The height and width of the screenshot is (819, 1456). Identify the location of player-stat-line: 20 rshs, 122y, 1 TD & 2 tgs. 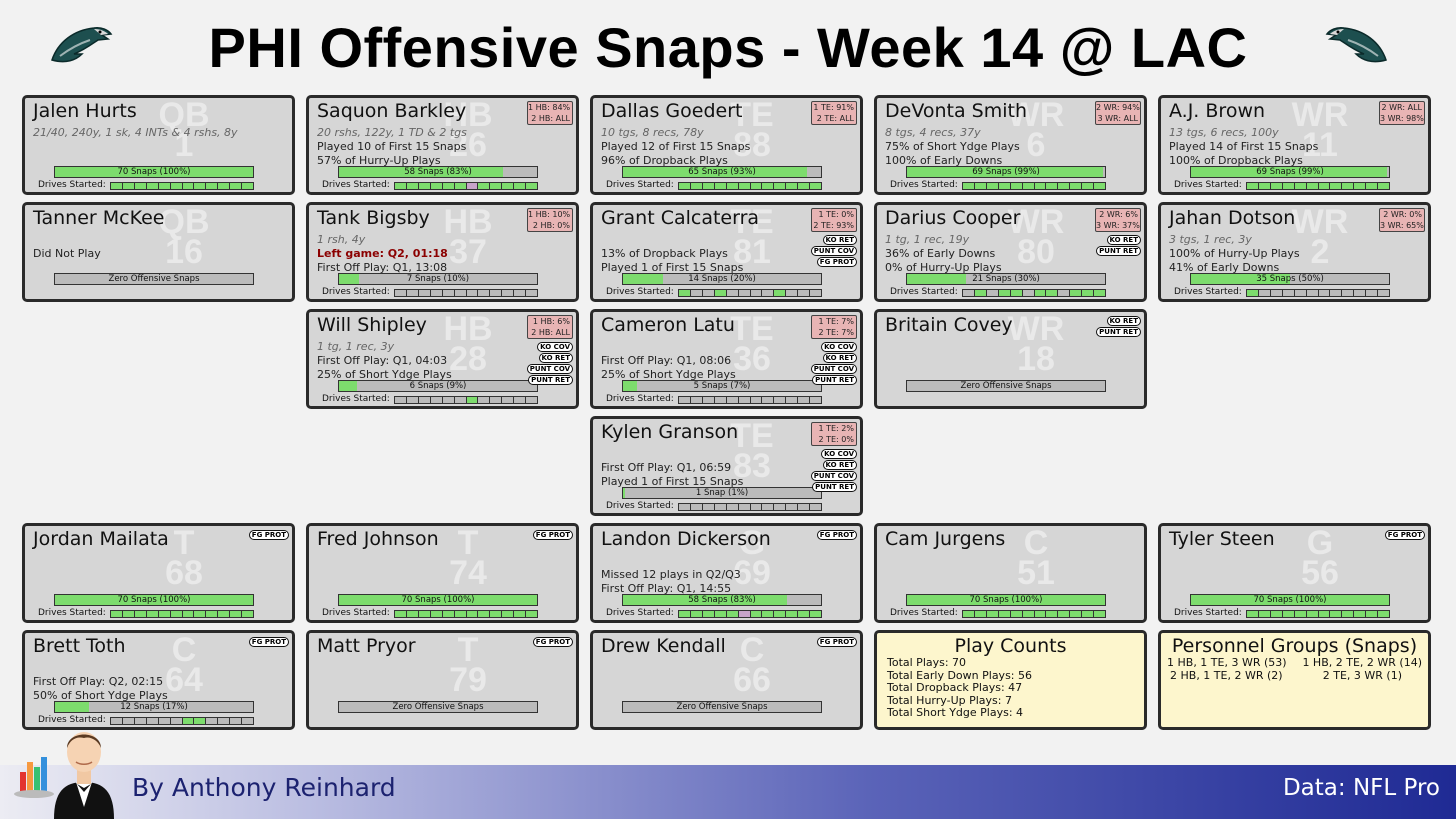
(392, 132).